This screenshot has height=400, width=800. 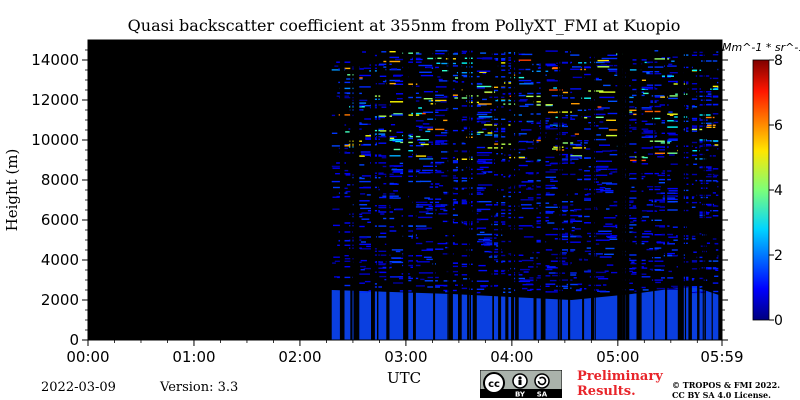 I want to click on colorbar-tick-label: 2, so click(x=778, y=256).